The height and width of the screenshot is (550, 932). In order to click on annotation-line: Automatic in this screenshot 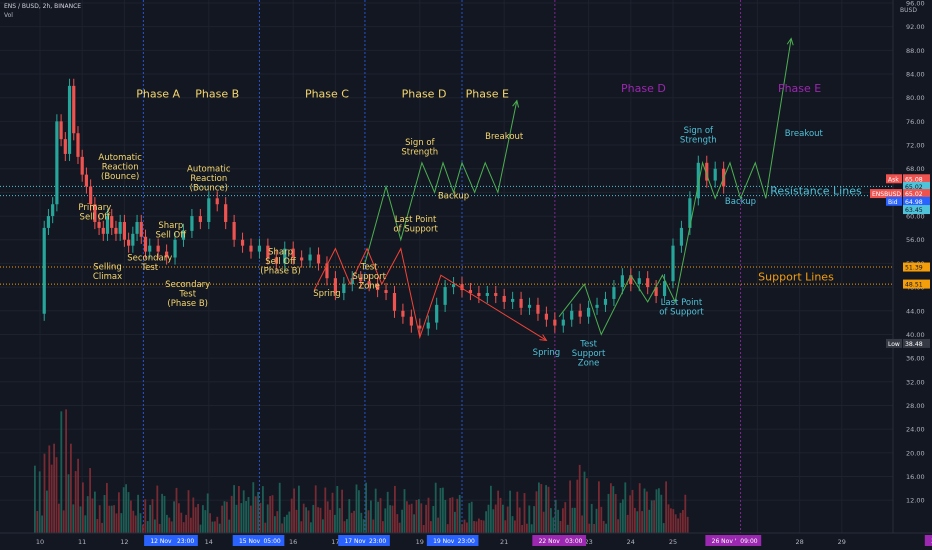, I will do `click(120, 158)`.